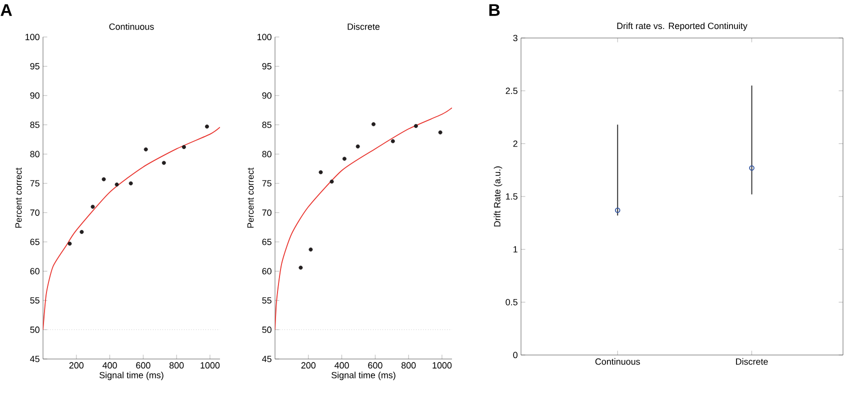 The image size is (848, 396). Describe the element at coordinates (617, 361) in the screenshot. I see `x-tick-label: Continuous` at that location.